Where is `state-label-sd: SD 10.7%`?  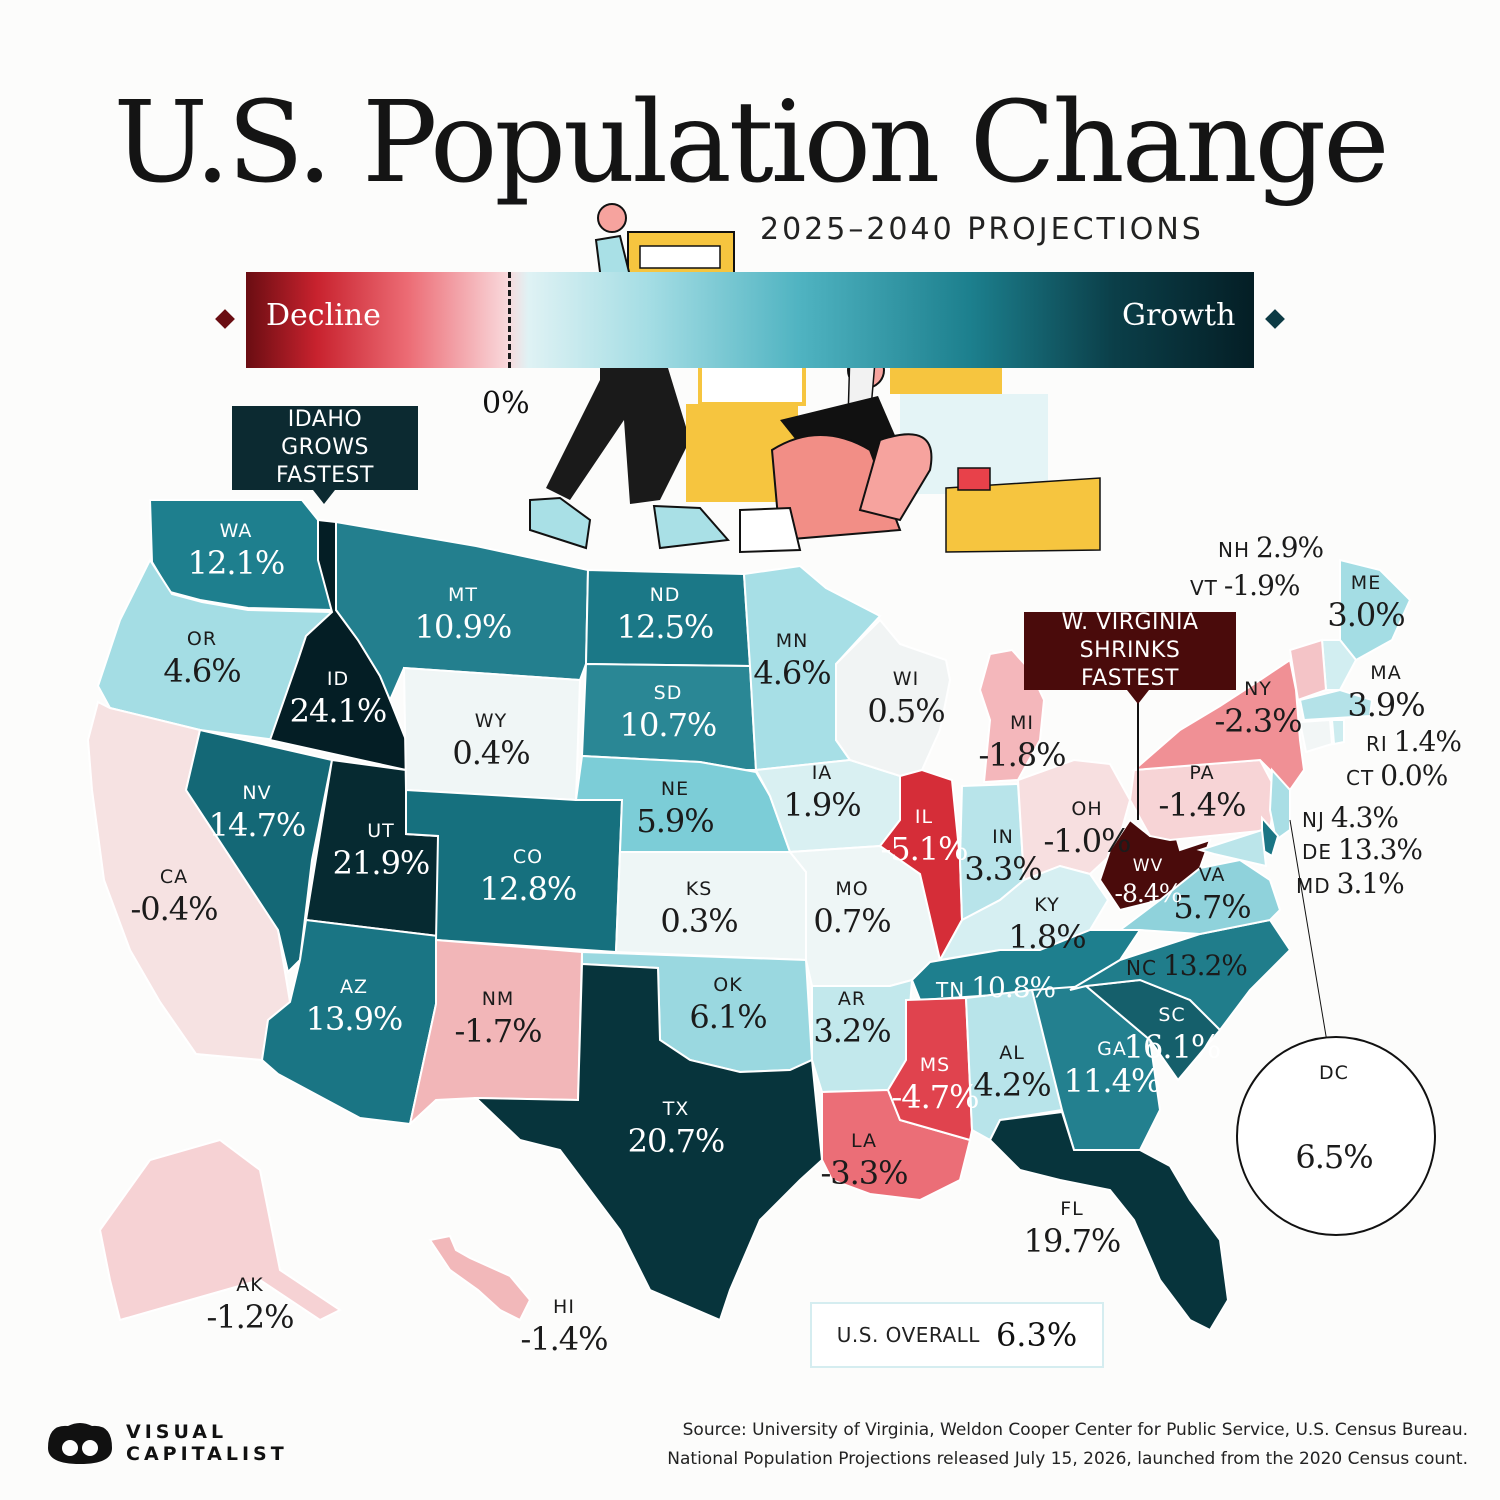 state-label-sd: SD 10.7% is located at coordinates (668, 714).